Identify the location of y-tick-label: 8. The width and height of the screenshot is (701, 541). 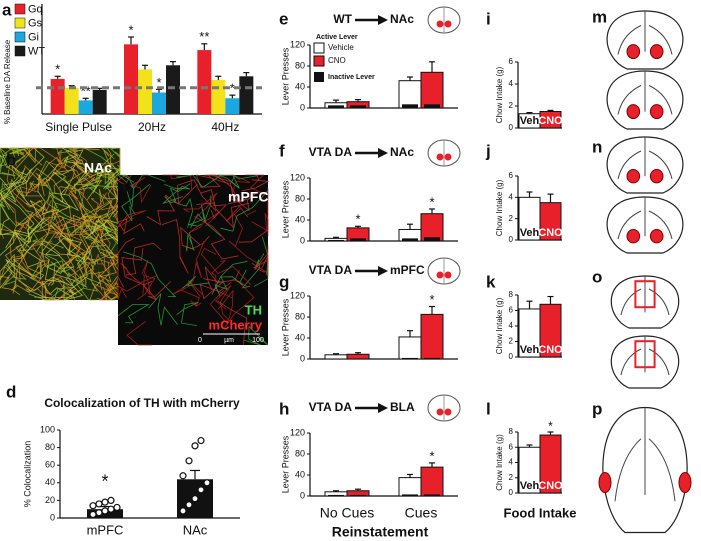
(511, 431).